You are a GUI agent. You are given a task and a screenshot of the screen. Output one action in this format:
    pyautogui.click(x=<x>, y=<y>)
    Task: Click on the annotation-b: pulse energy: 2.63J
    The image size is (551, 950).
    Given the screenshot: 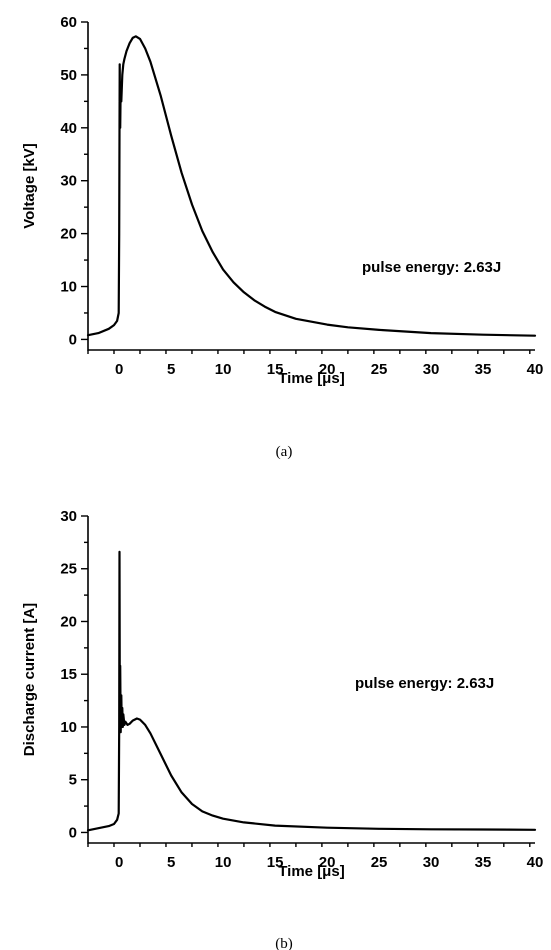 What is the action you would take?
    pyautogui.click(x=424, y=683)
    